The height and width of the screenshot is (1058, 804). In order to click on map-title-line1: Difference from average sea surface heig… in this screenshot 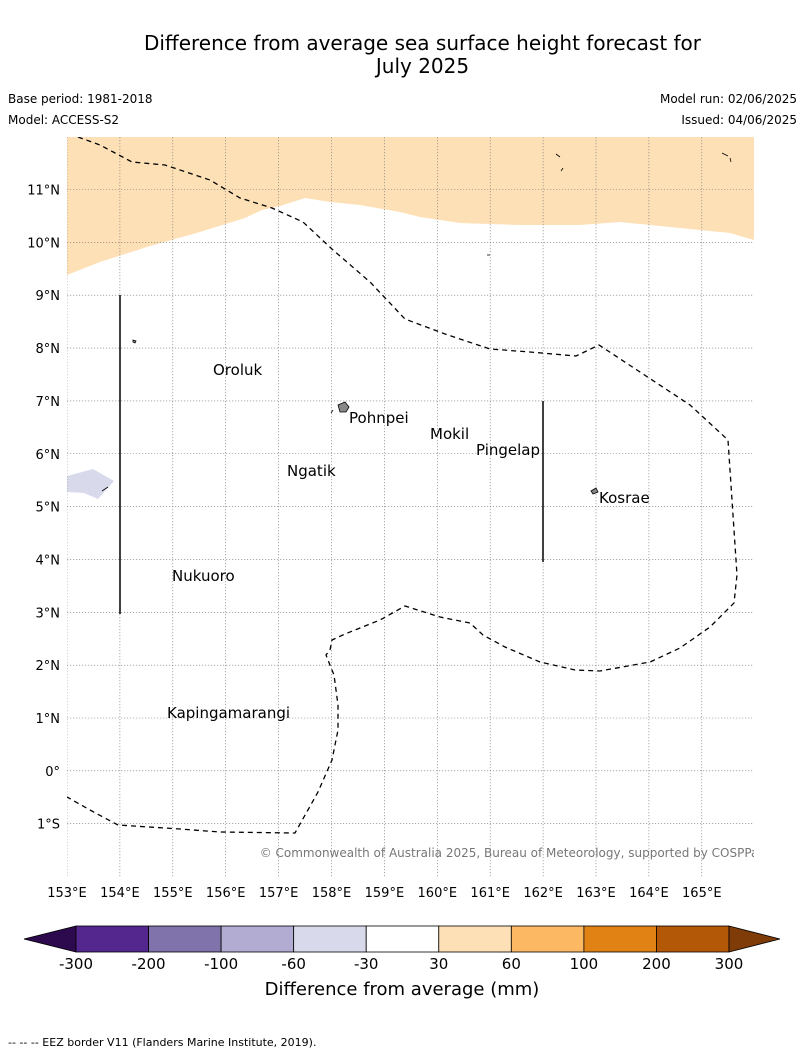, I will do `click(422, 43)`.